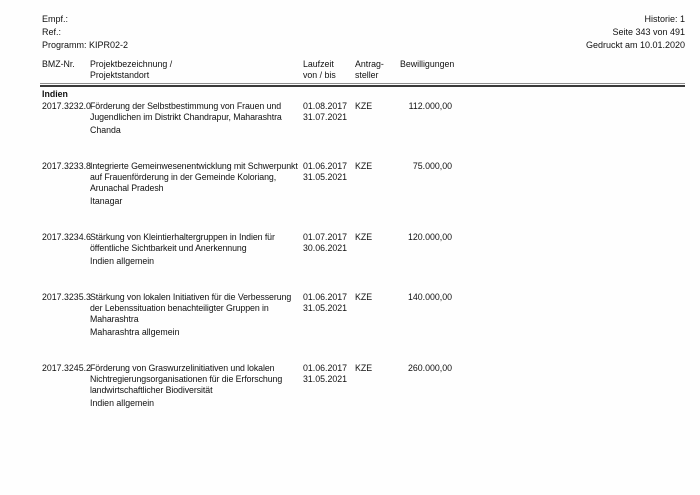 This screenshot has width=700, height=495. I want to click on col-header-project: Projektbezeichnung / Projektstandort, so click(196, 70).